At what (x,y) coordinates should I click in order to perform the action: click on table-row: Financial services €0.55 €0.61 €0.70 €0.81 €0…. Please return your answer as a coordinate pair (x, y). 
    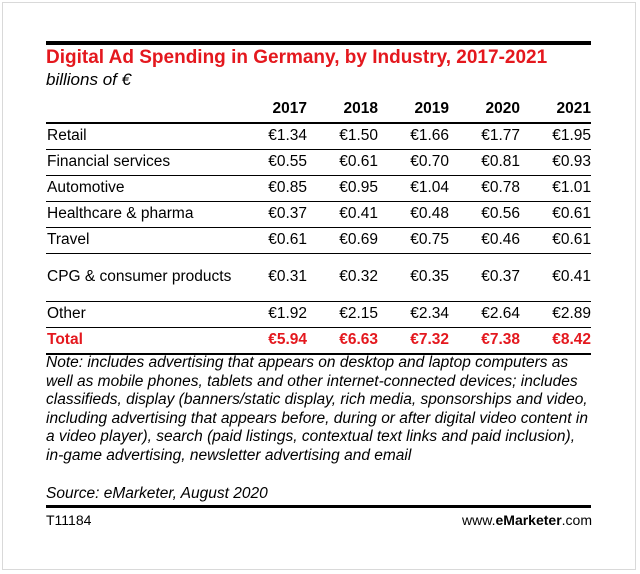
    Looking at the image, I should click on (318, 162).